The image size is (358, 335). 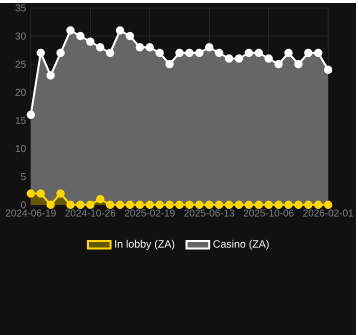 What do you see at coordinates (90, 213) in the screenshot?
I see `x-tick-label: 2024-10-26` at bounding box center [90, 213].